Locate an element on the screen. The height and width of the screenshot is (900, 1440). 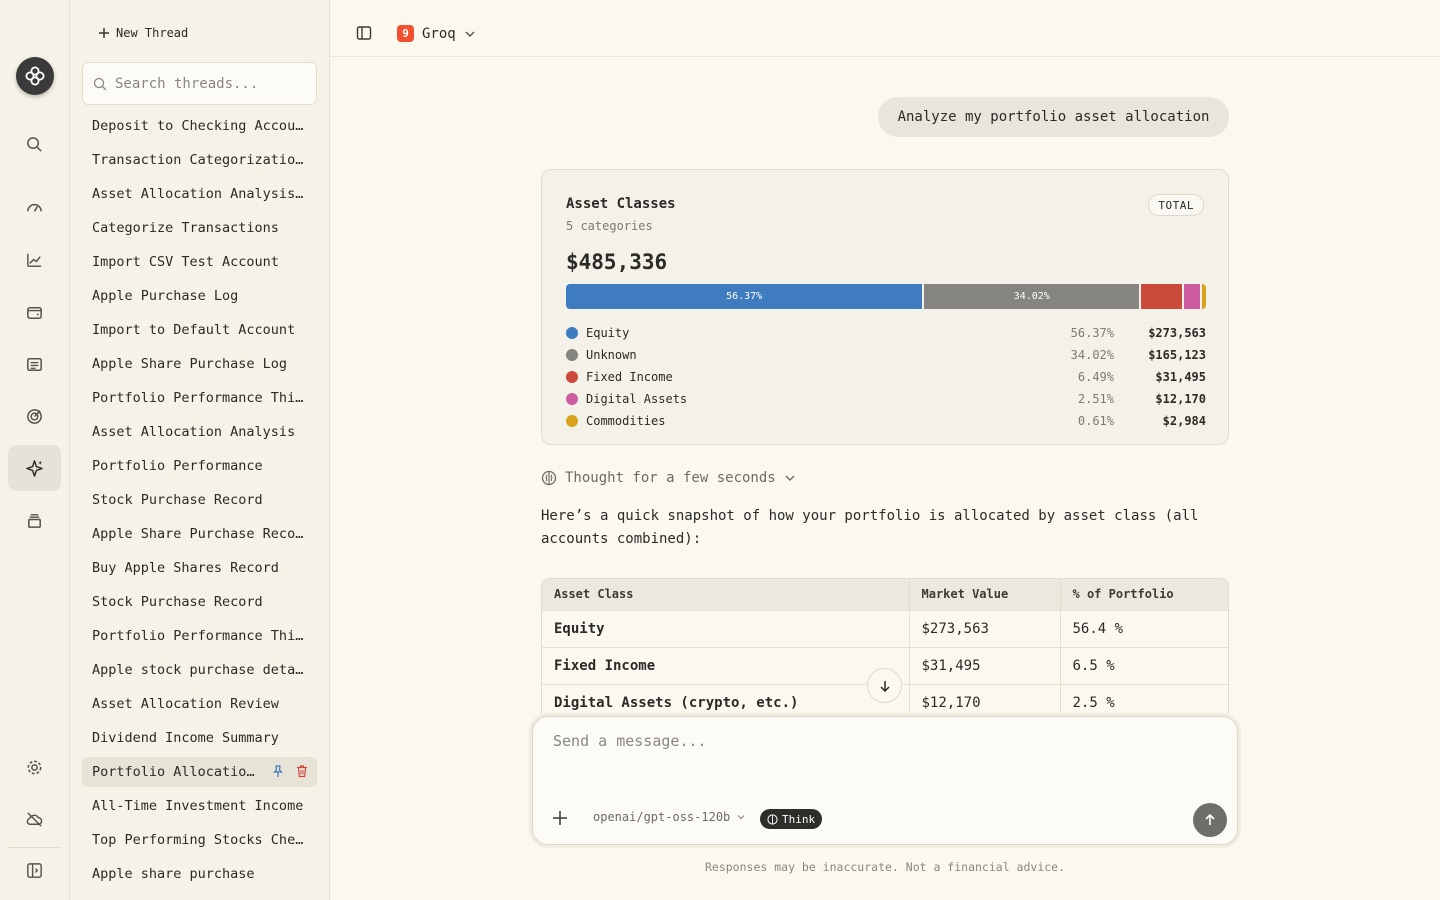
rail-transactions-button is located at coordinates (34, 364).